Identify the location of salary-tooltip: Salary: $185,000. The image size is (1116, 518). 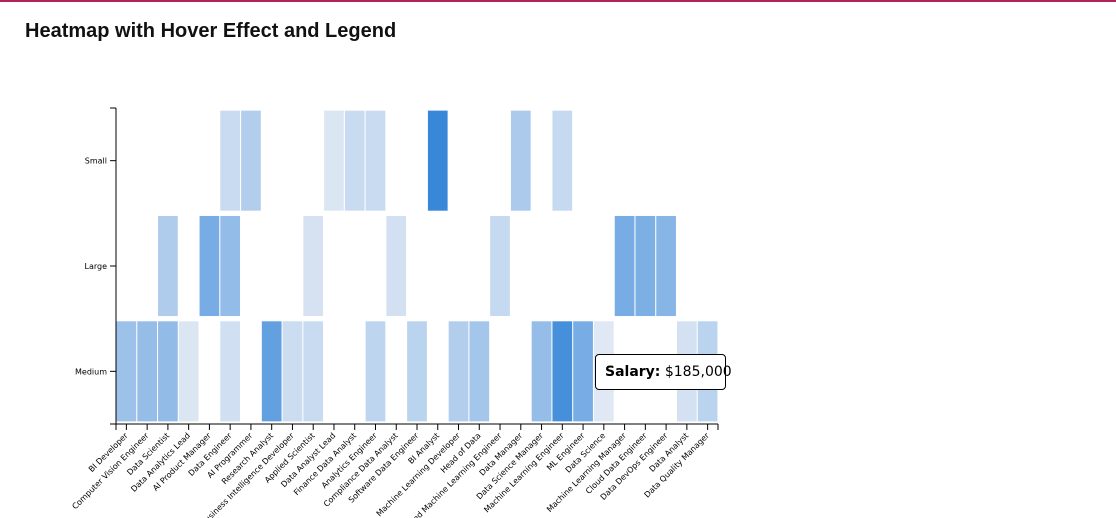
(663, 372).